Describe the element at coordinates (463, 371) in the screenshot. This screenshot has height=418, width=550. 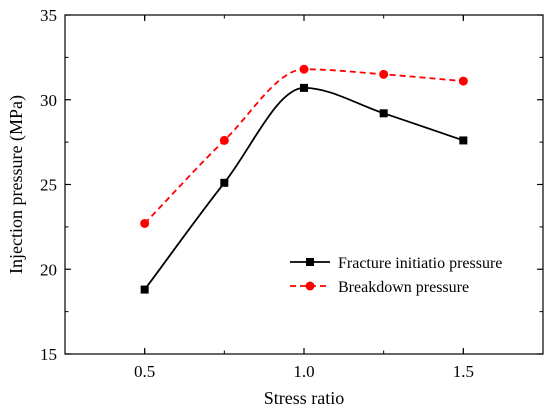
I see `x-tick-label: 1.5` at that location.